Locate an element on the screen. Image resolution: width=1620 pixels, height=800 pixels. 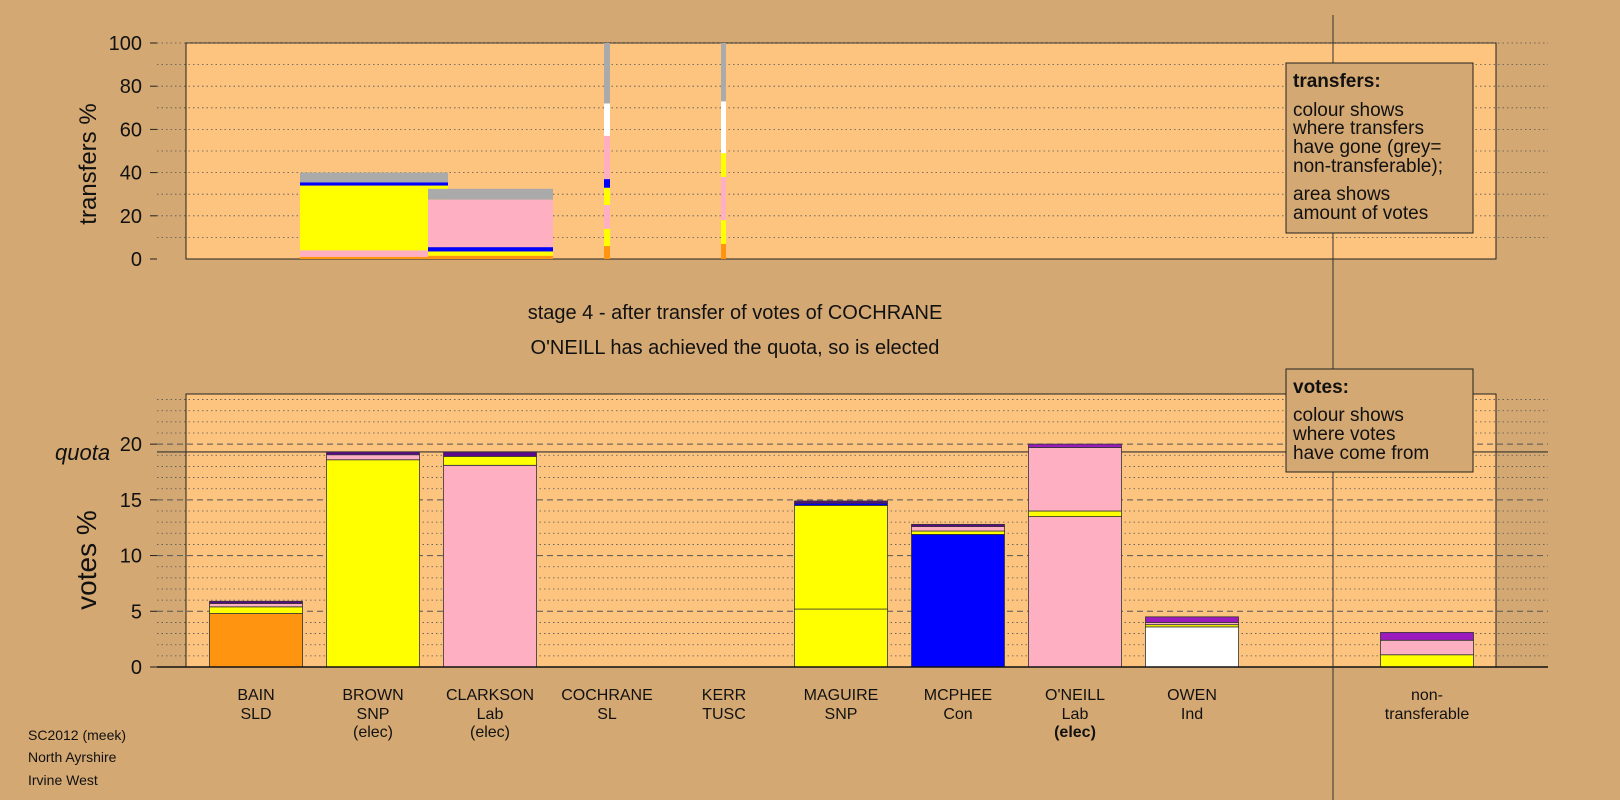
candidate-label: MCPHEE Con is located at coordinates (958, 705).